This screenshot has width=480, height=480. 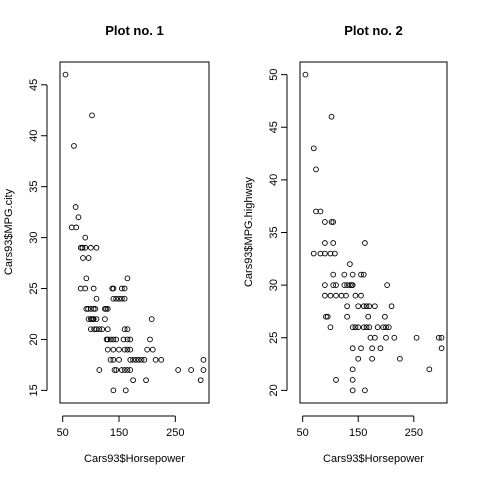 What do you see at coordinates (134, 30) in the screenshot?
I see `plot-title: Plot no. 1` at bounding box center [134, 30].